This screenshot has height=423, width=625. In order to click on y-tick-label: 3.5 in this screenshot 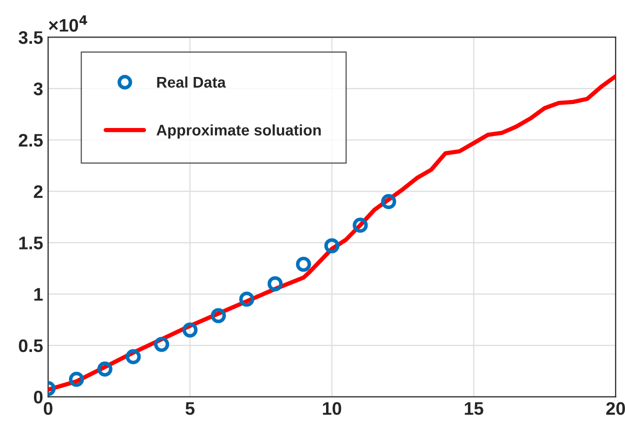, I will do `click(30, 37)`.